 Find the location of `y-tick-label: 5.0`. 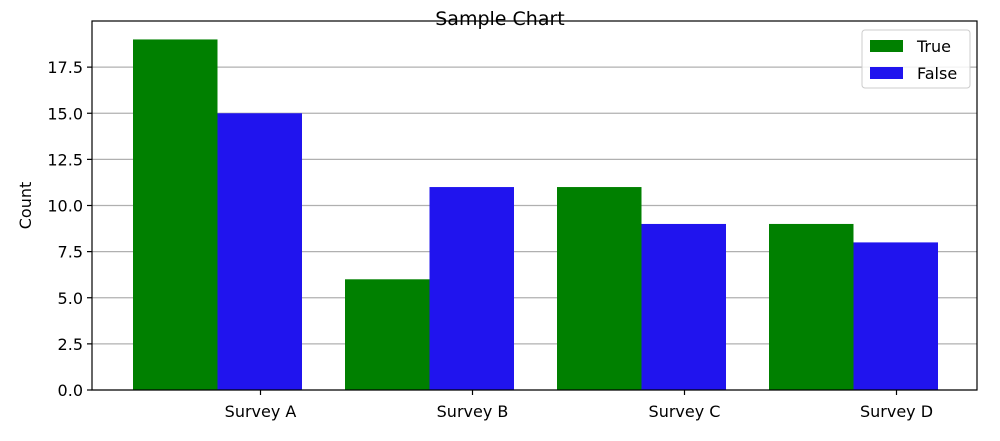

y-tick-label: 5.0 is located at coordinates (70, 298).